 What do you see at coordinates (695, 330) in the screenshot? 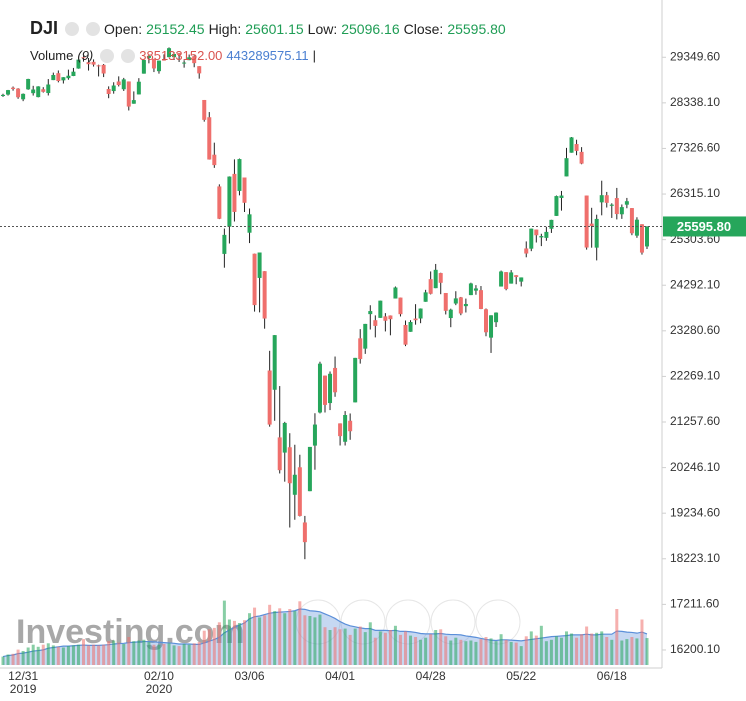
I see `y-tick-label: 23280.60` at bounding box center [695, 330].